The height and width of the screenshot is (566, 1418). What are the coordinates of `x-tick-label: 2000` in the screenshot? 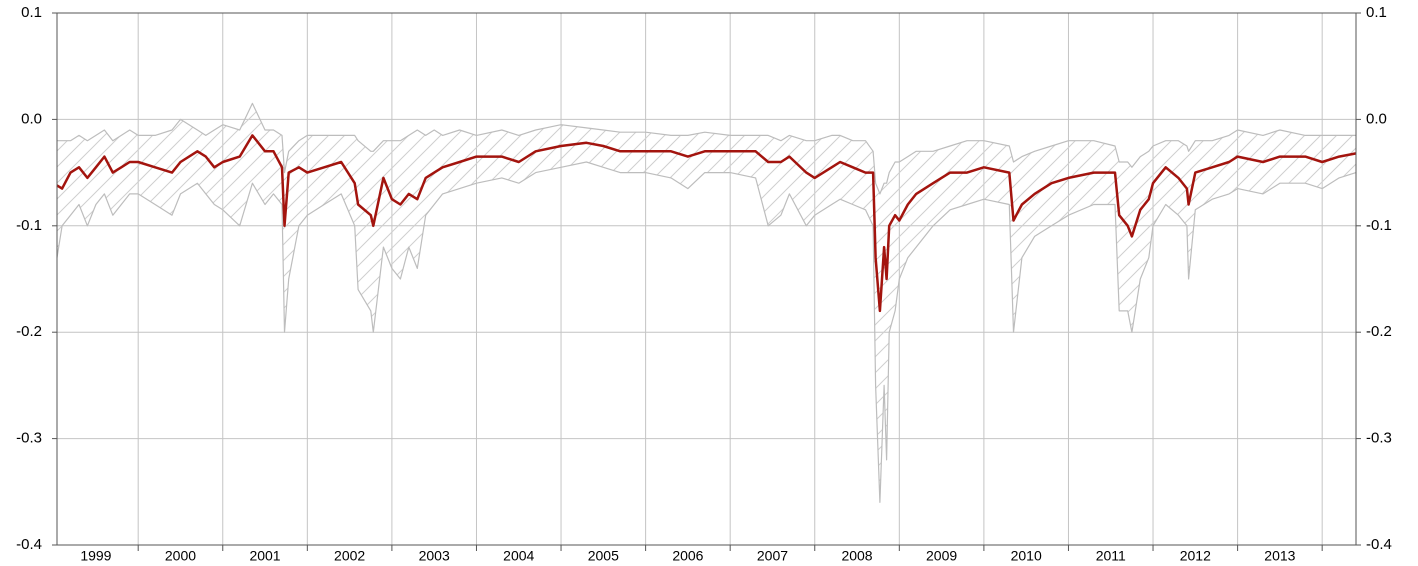 It's located at (180, 556).